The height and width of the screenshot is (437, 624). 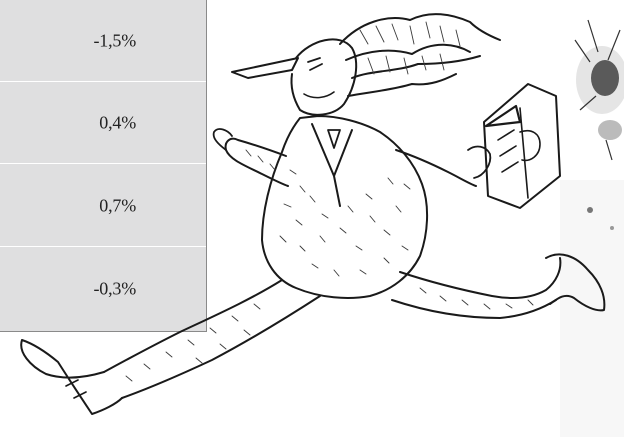 What do you see at coordinates (522, 146) in the screenshot?
I see `book-icon` at bounding box center [522, 146].